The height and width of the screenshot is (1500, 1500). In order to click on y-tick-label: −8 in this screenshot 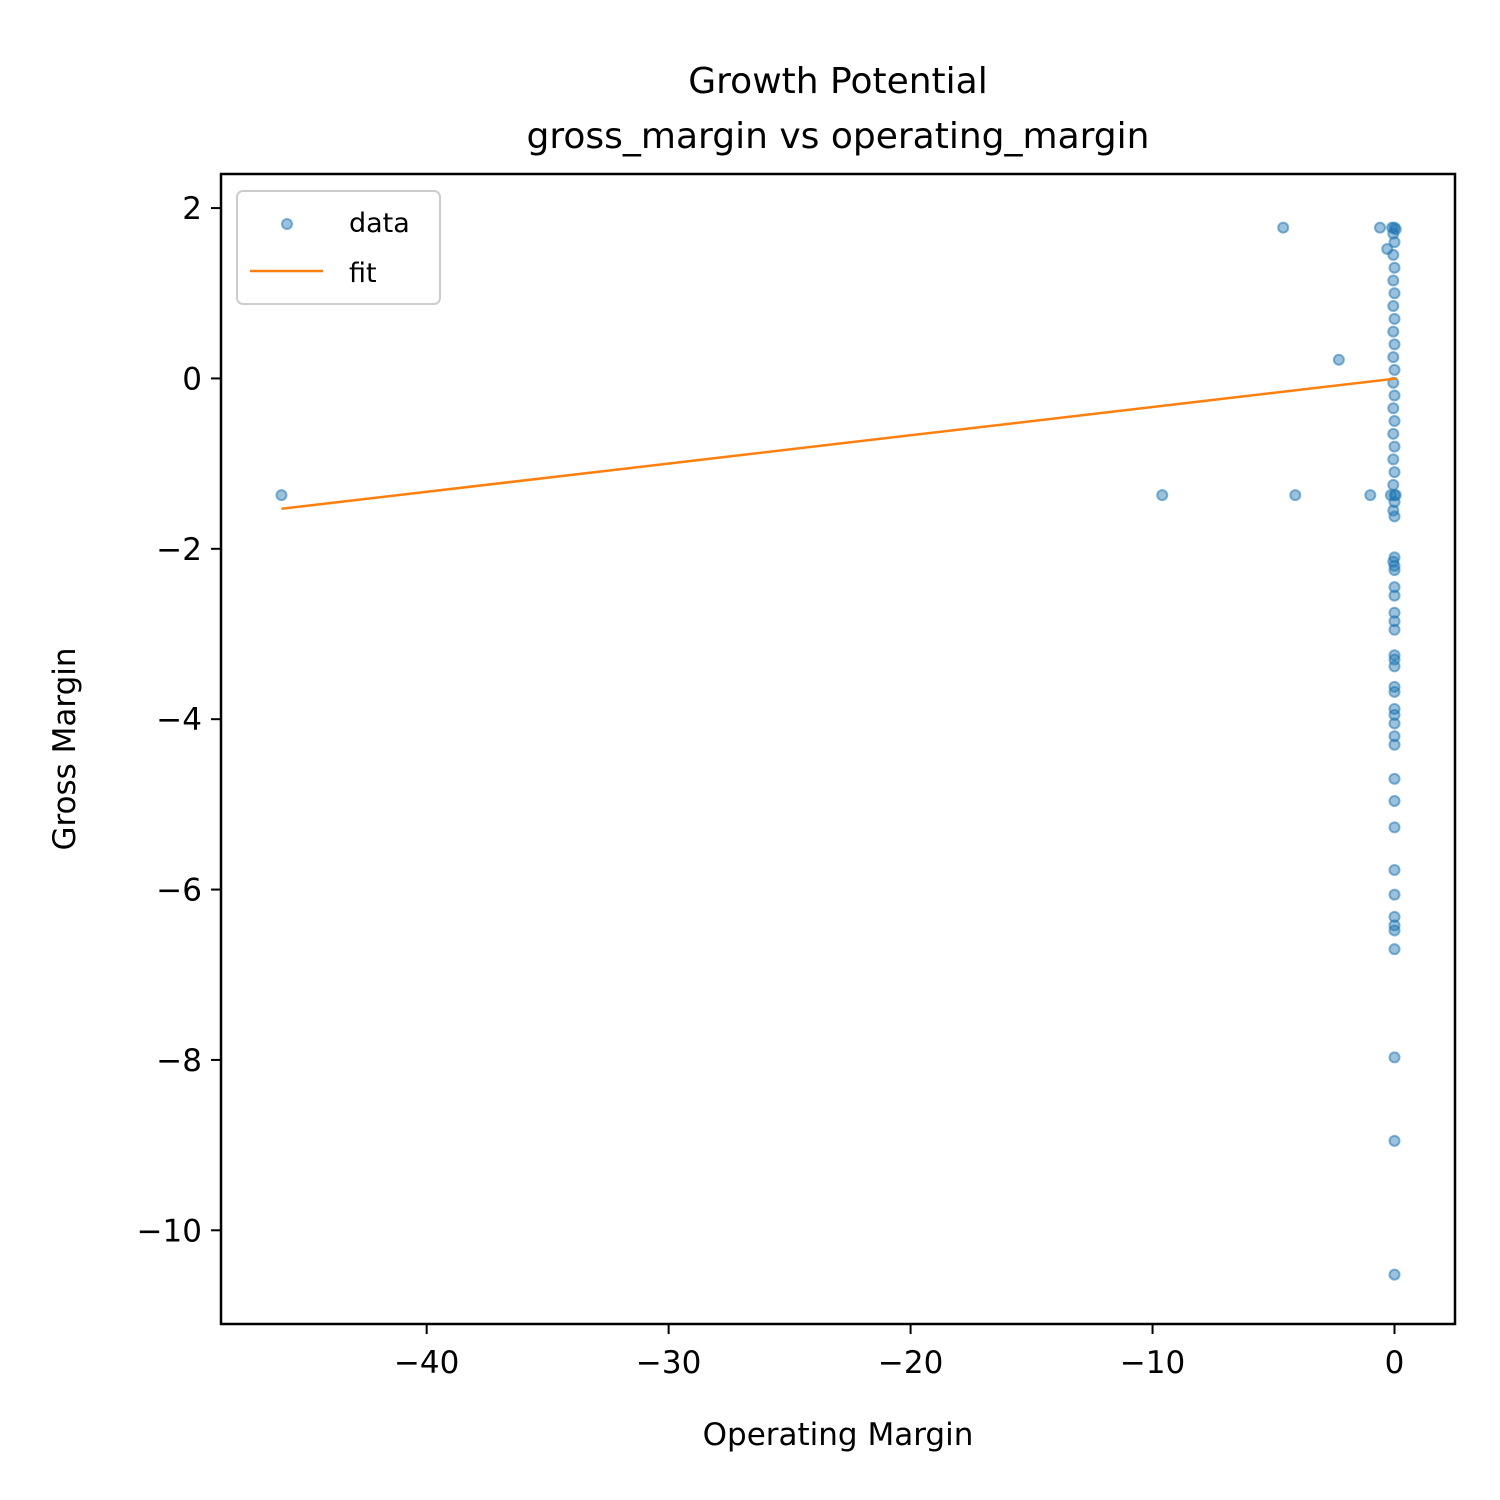, I will do `click(179, 1061)`.